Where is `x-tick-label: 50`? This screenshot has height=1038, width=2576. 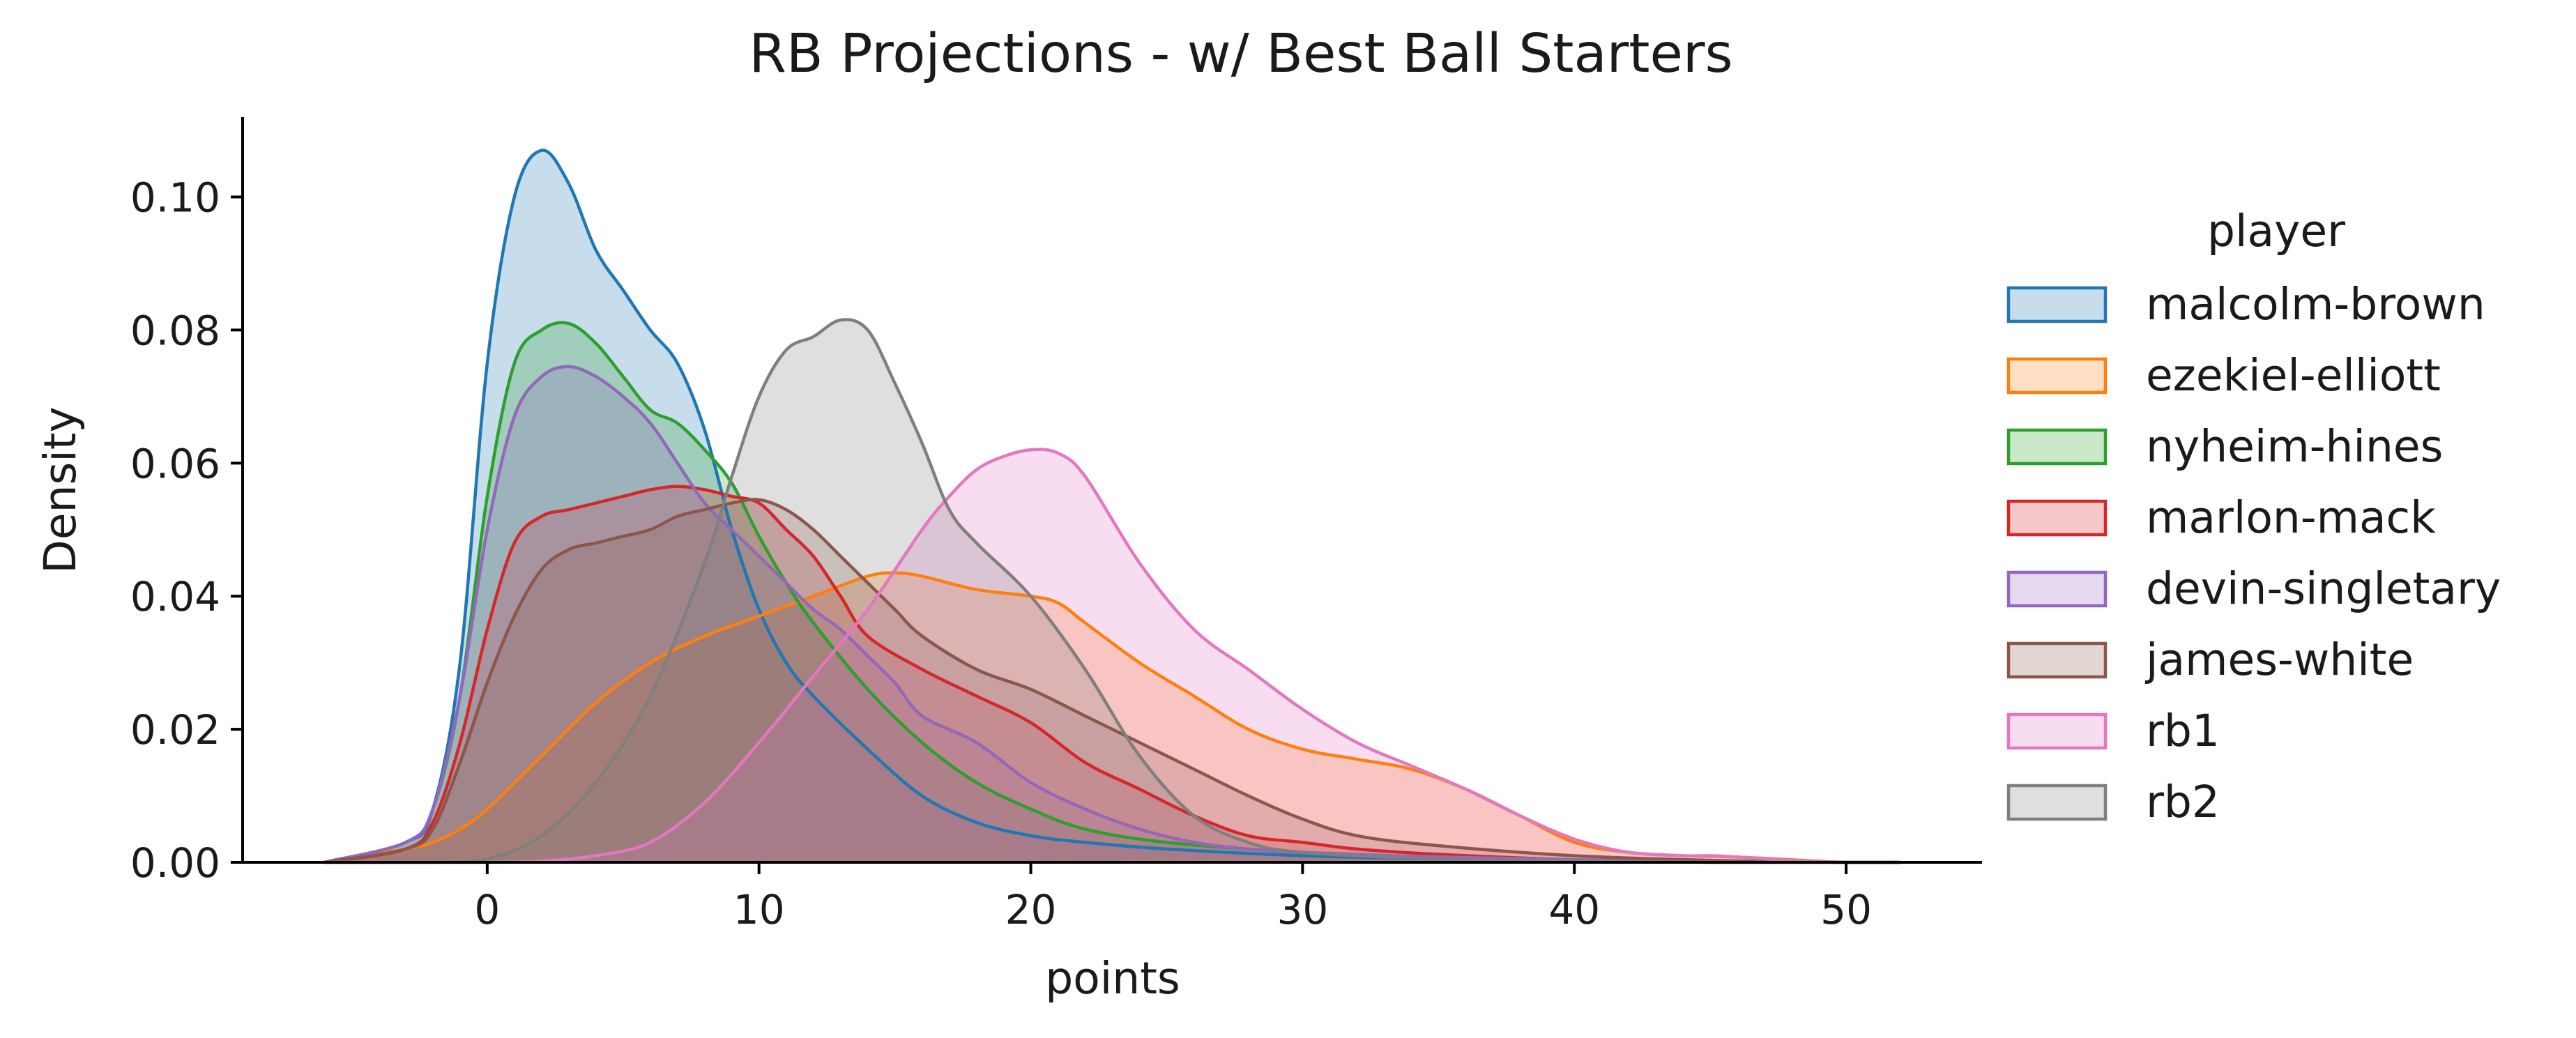
x-tick-label: 50 is located at coordinates (1846, 910).